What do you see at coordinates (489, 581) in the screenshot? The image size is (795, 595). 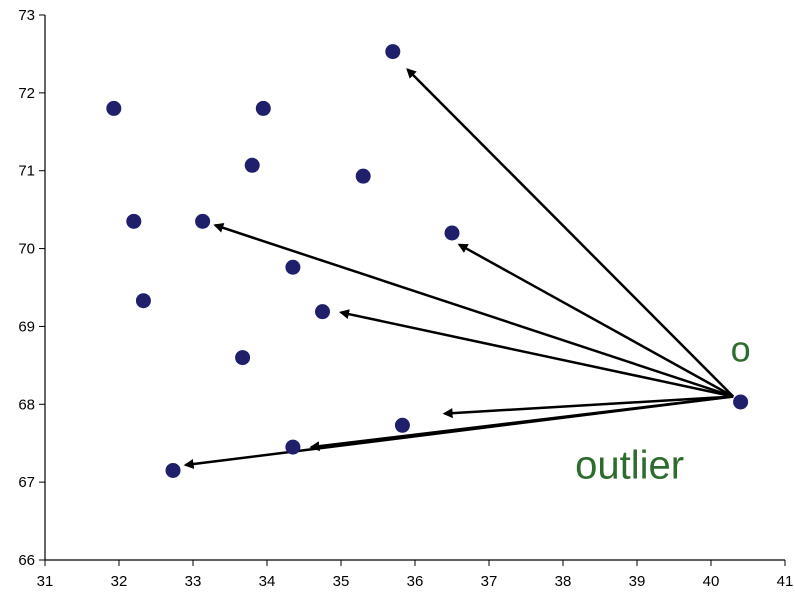 I see `x-tick-label: 37` at bounding box center [489, 581].